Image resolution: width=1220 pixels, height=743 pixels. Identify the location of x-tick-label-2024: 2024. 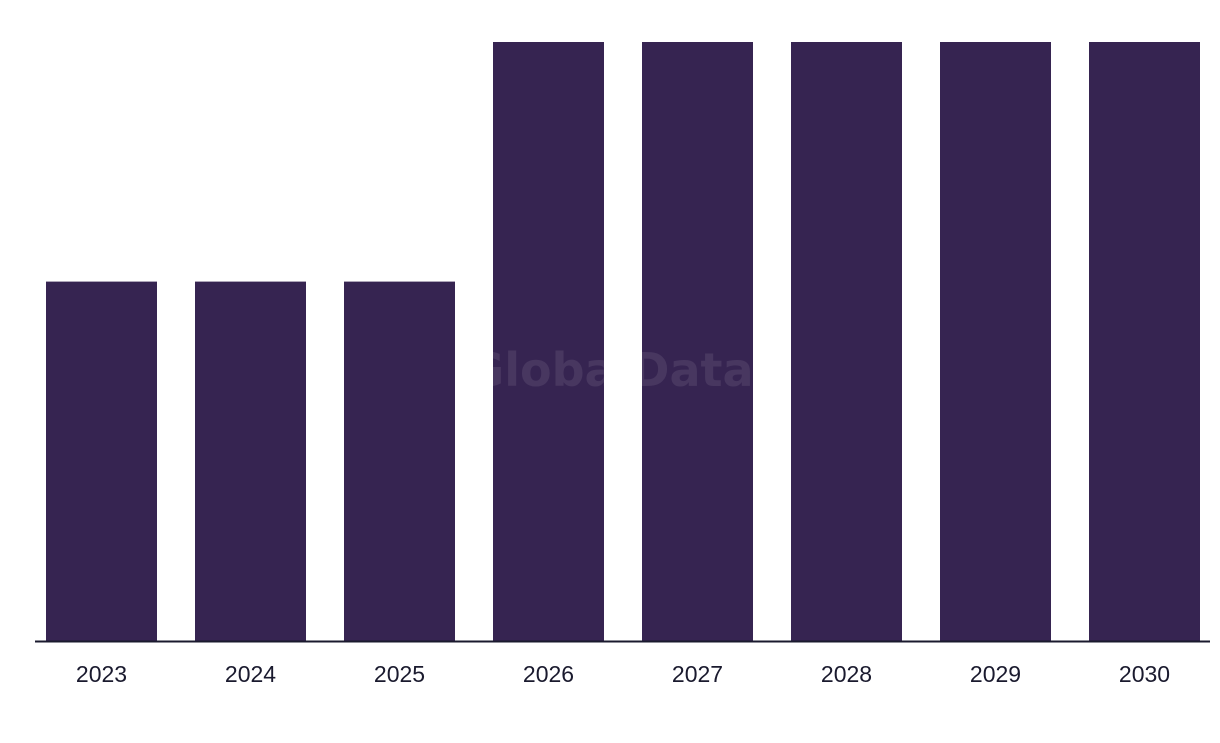
(250, 674).